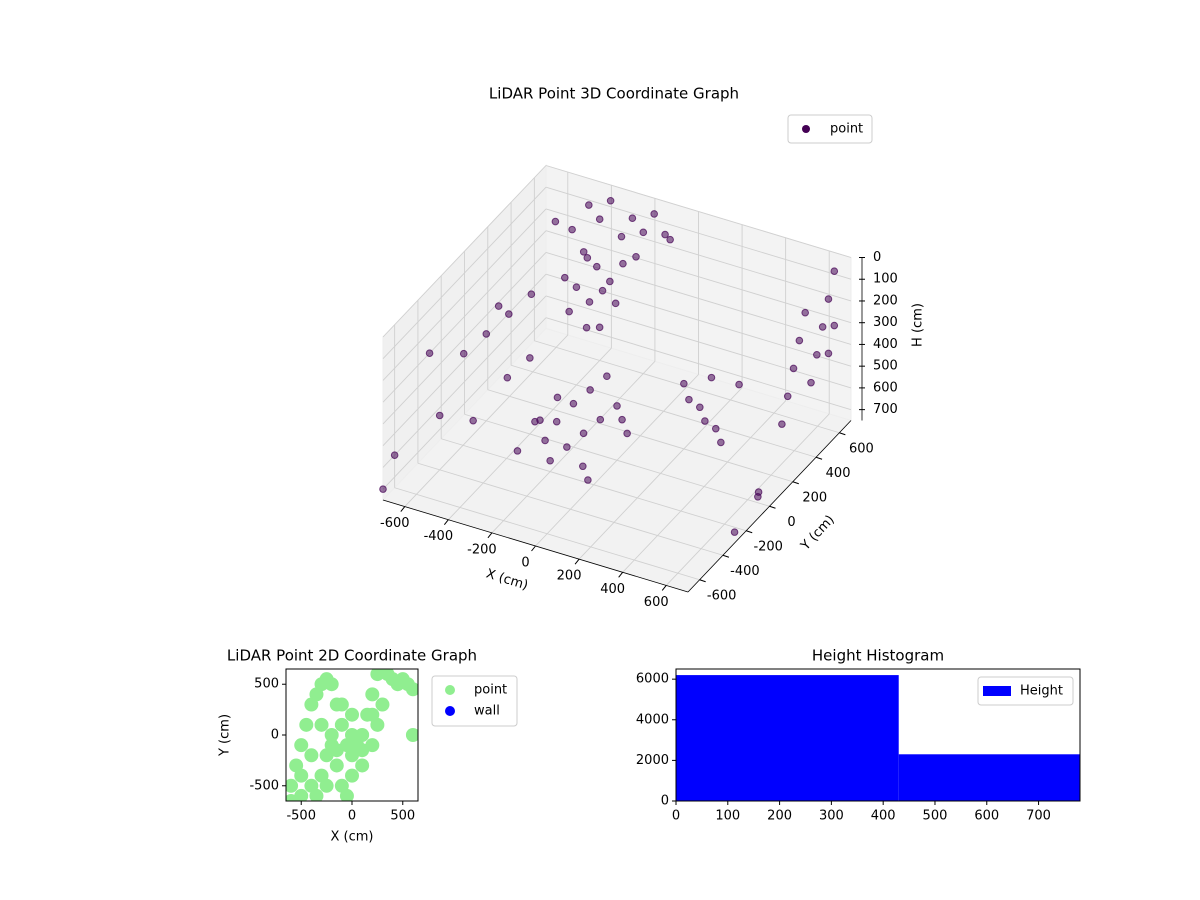 The height and width of the screenshot is (900, 1200). What do you see at coordinates (745, 571) in the screenshot?
I see `y-tick-label: -400` at bounding box center [745, 571].